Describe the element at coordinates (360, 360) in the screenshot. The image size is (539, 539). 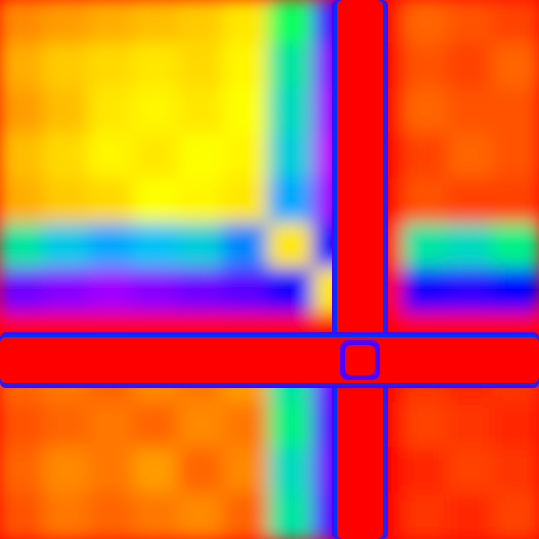
I see `intersection` at that location.